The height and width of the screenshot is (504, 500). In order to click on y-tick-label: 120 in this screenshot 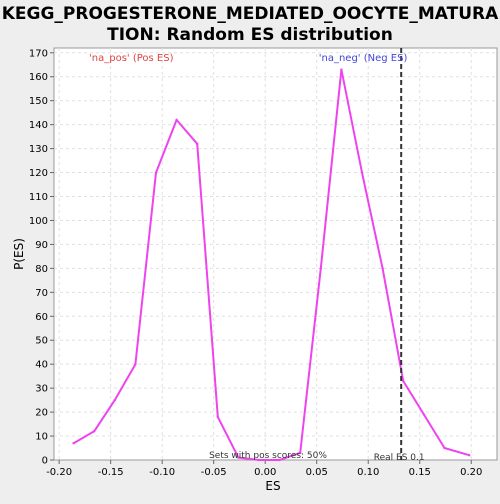, I will do `click(38, 173)`.